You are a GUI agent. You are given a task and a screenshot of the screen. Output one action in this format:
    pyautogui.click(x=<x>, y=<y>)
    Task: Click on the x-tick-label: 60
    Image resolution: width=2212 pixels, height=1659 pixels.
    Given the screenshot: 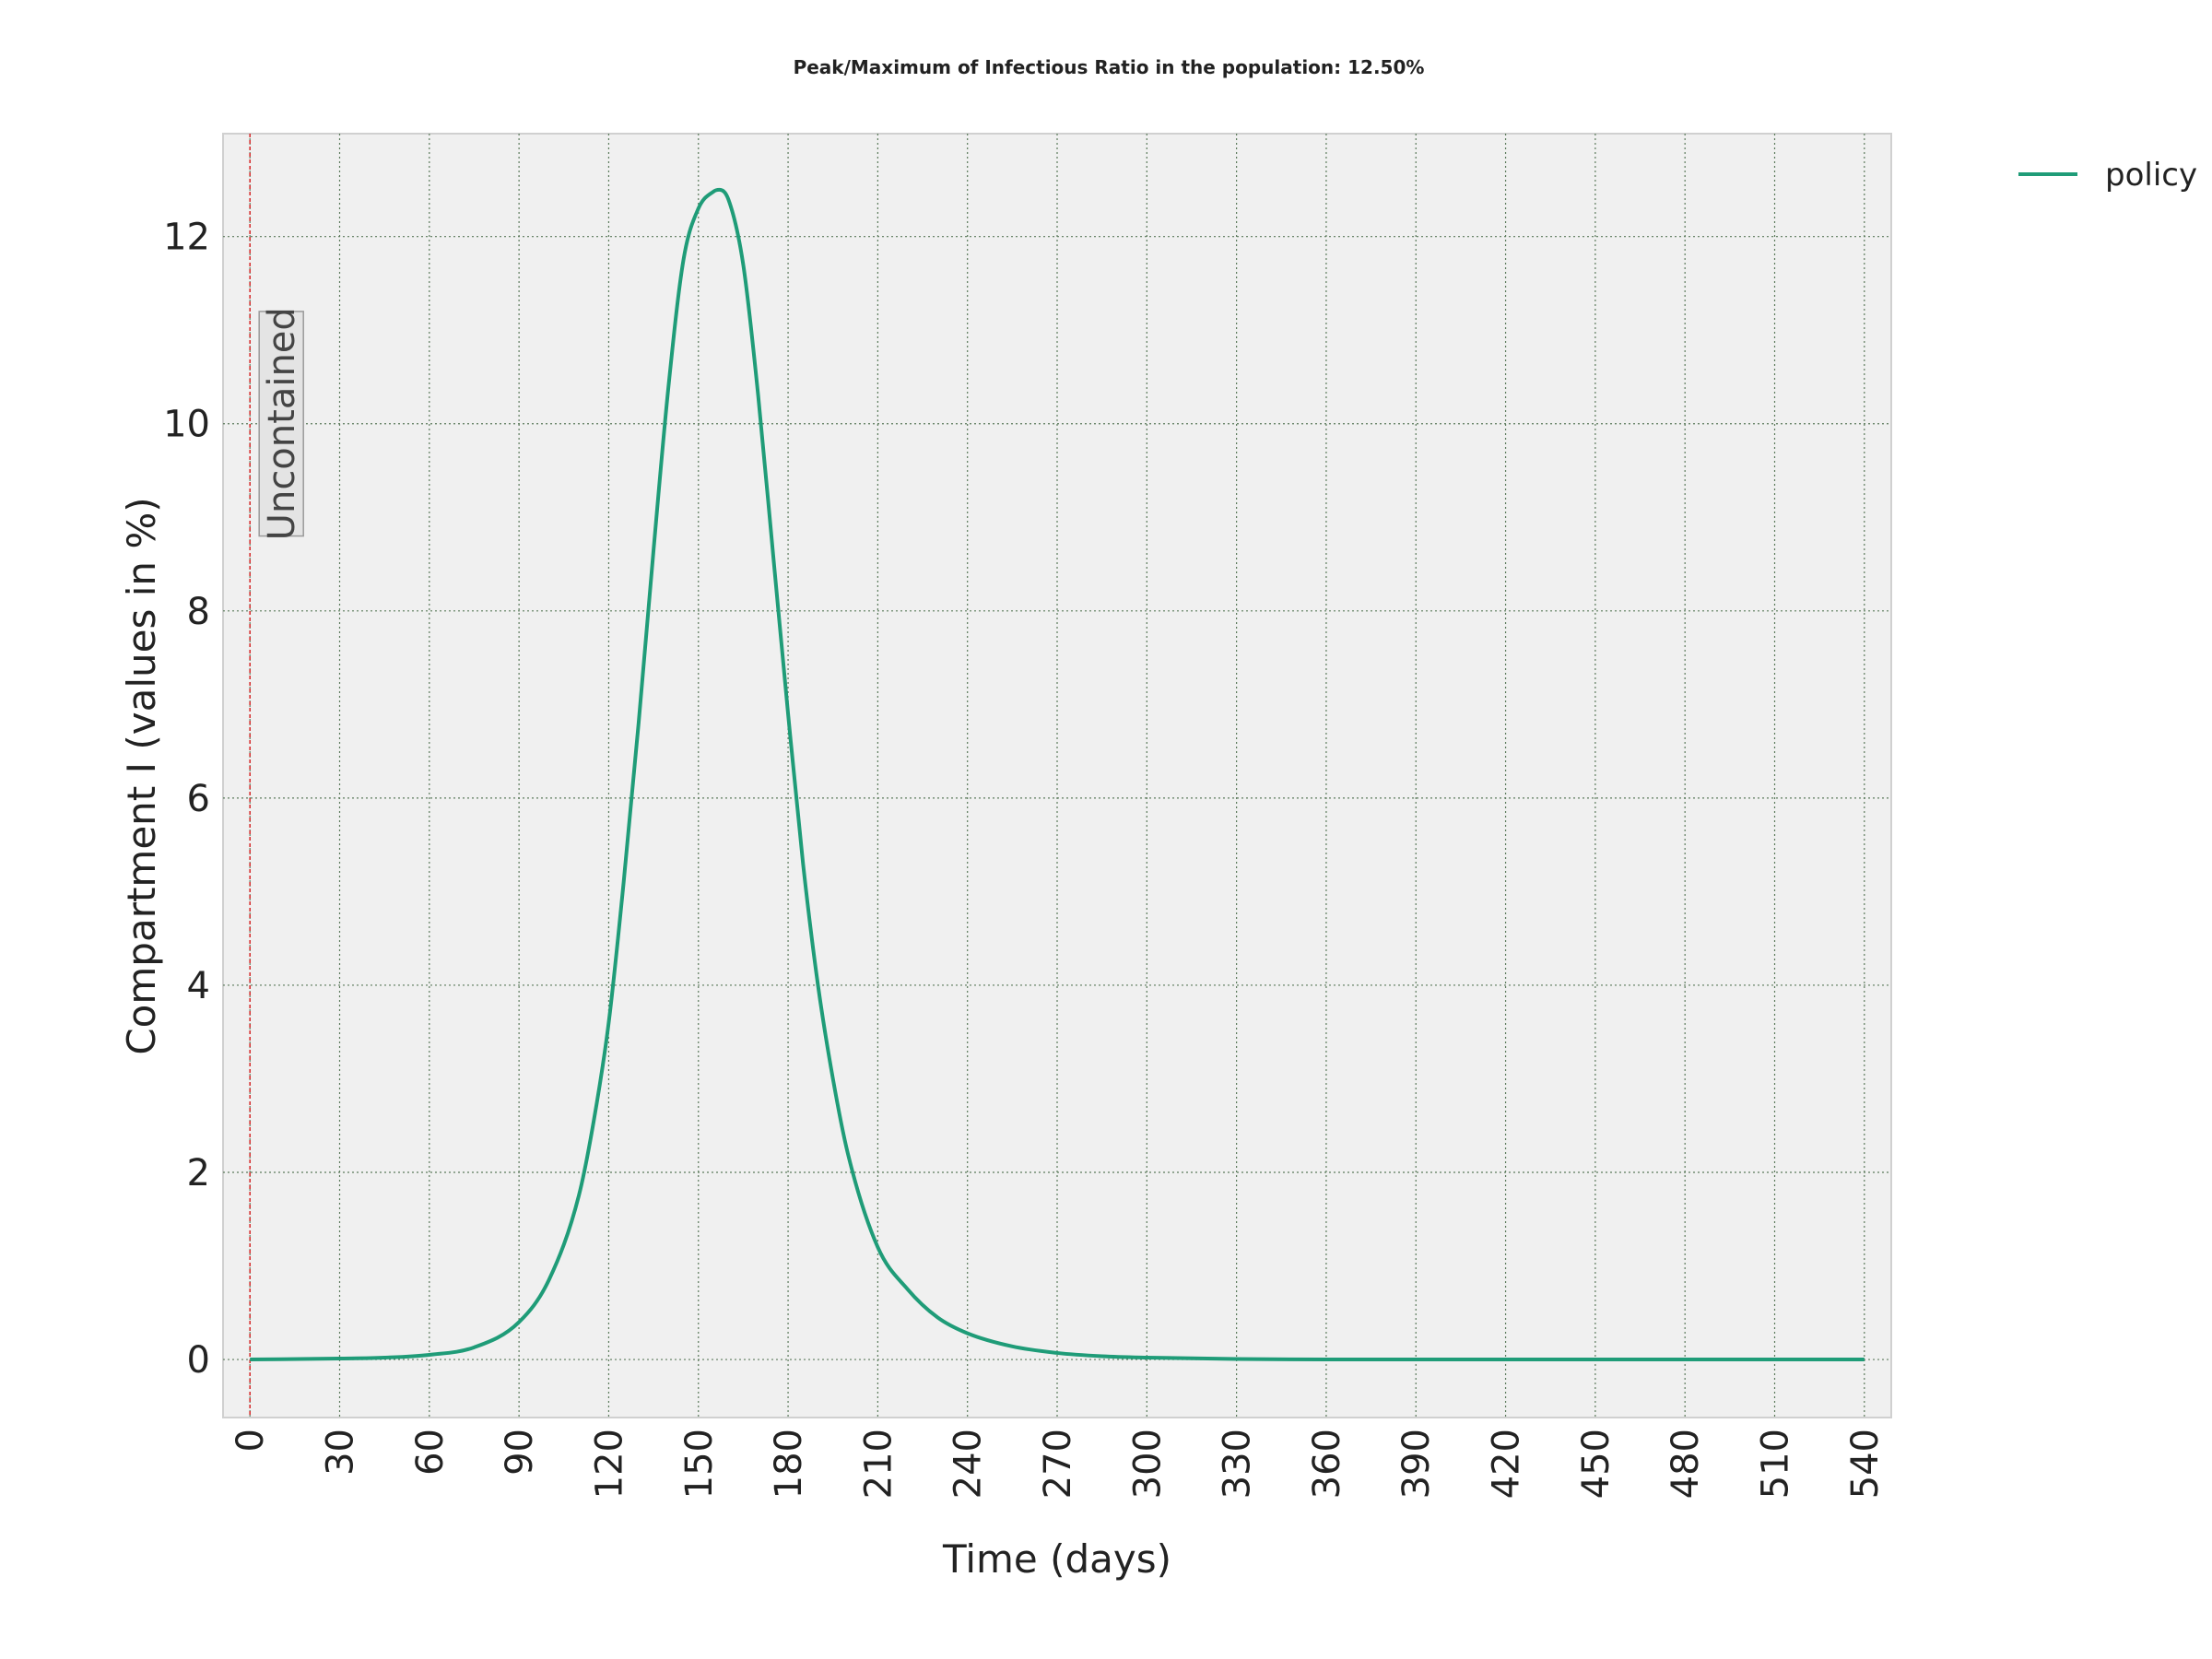 What is the action you would take?
    pyautogui.click(x=430, y=1452)
    